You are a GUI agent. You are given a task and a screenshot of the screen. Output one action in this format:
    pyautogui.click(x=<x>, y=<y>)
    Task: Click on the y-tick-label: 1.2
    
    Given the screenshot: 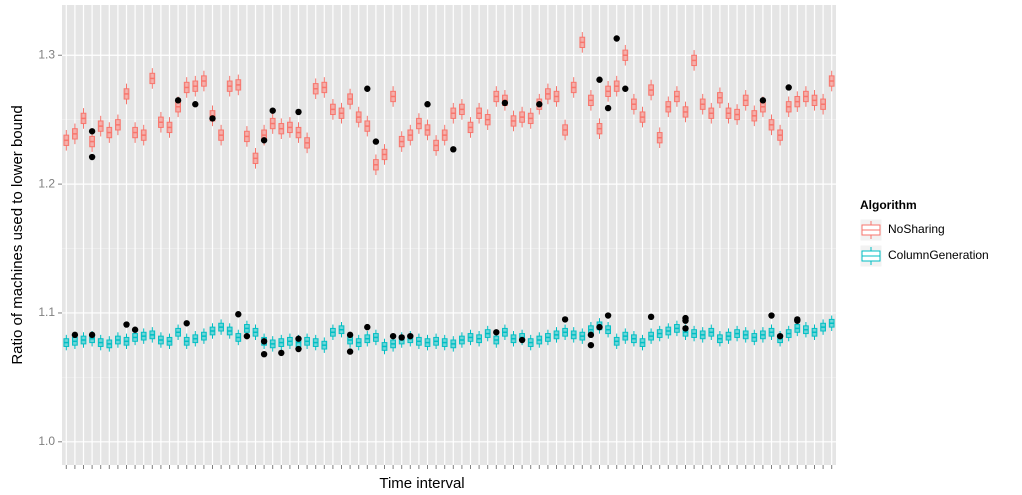 What is the action you would take?
    pyautogui.click(x=46, y=183)
    